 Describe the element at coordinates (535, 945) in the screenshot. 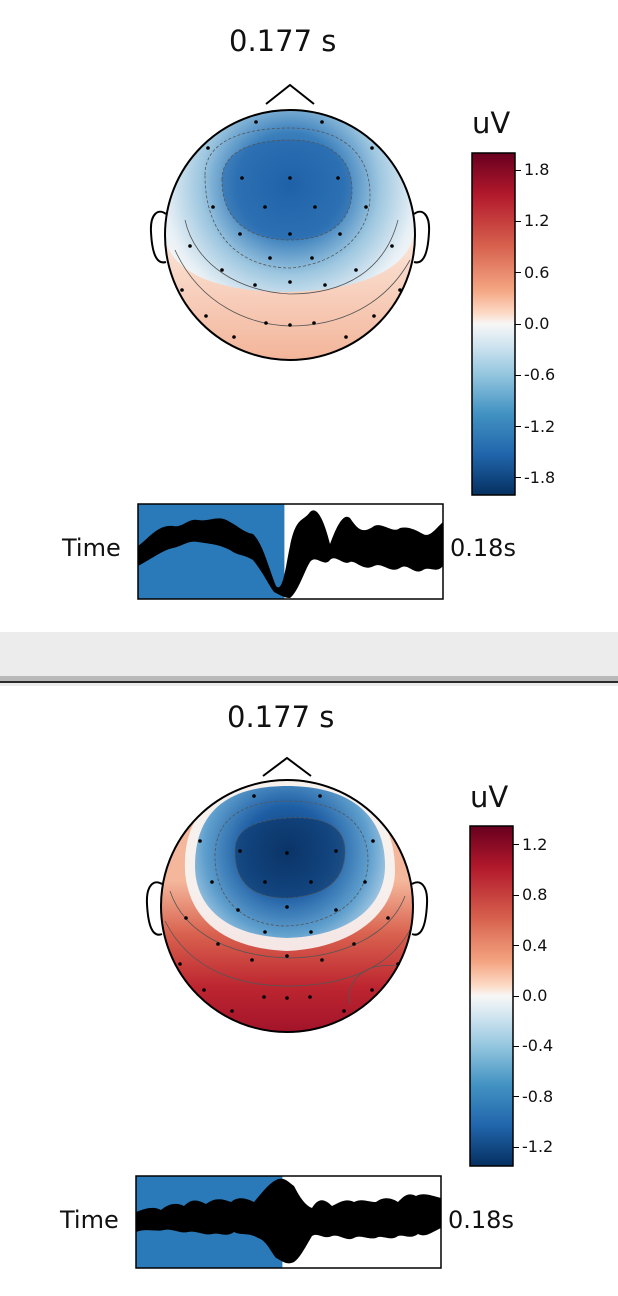

I see `colorbar-tick-label: 0.4` at that location.